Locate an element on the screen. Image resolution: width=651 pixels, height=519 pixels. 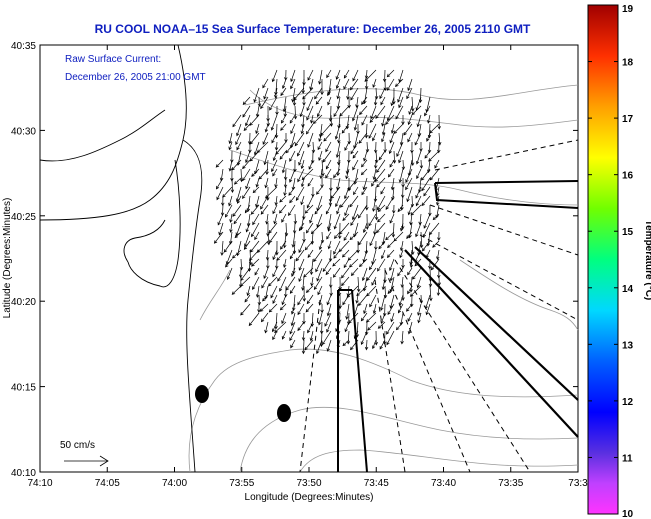
colorbar-tick-label: 17 is located at coordinates (628, 119).